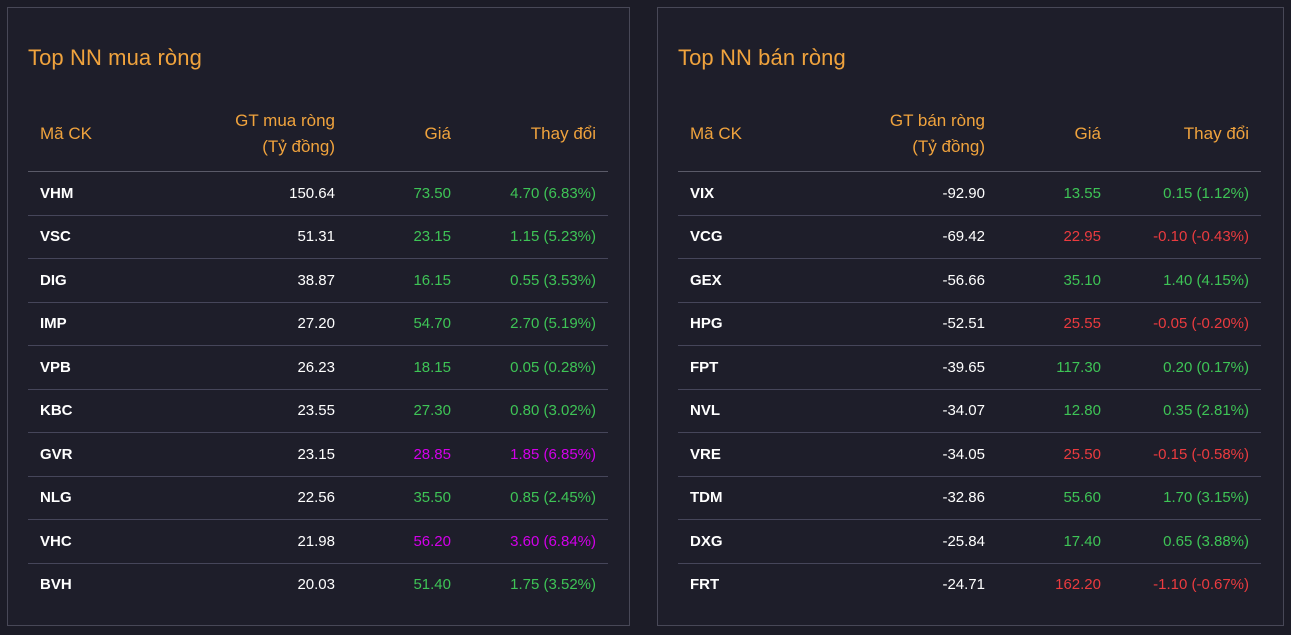 This screenshot has width=1291, height=635. I want to click on change: 1.70 (3.15%), so click(1187, 498).